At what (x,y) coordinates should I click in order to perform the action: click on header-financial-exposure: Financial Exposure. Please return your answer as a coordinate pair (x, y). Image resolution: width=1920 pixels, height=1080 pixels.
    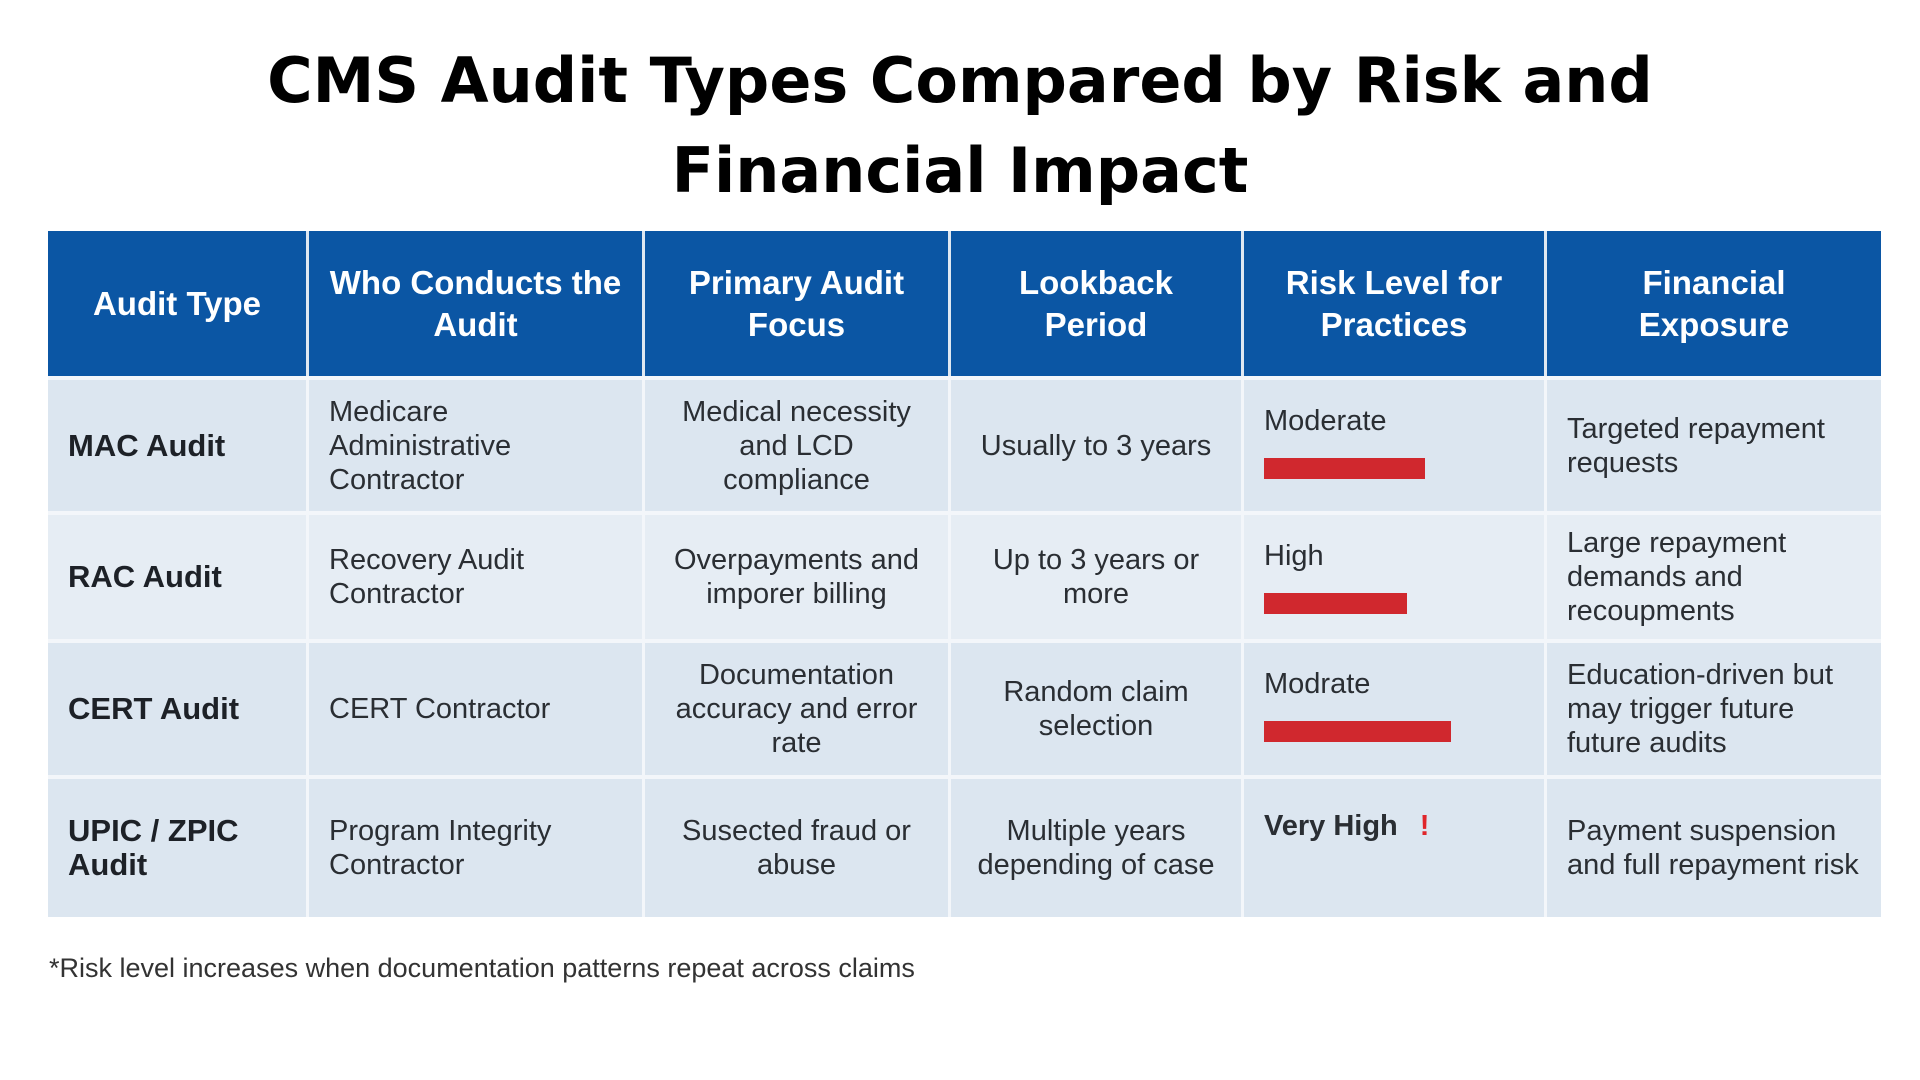
    Looking at the image, I should click on (1714, 303).